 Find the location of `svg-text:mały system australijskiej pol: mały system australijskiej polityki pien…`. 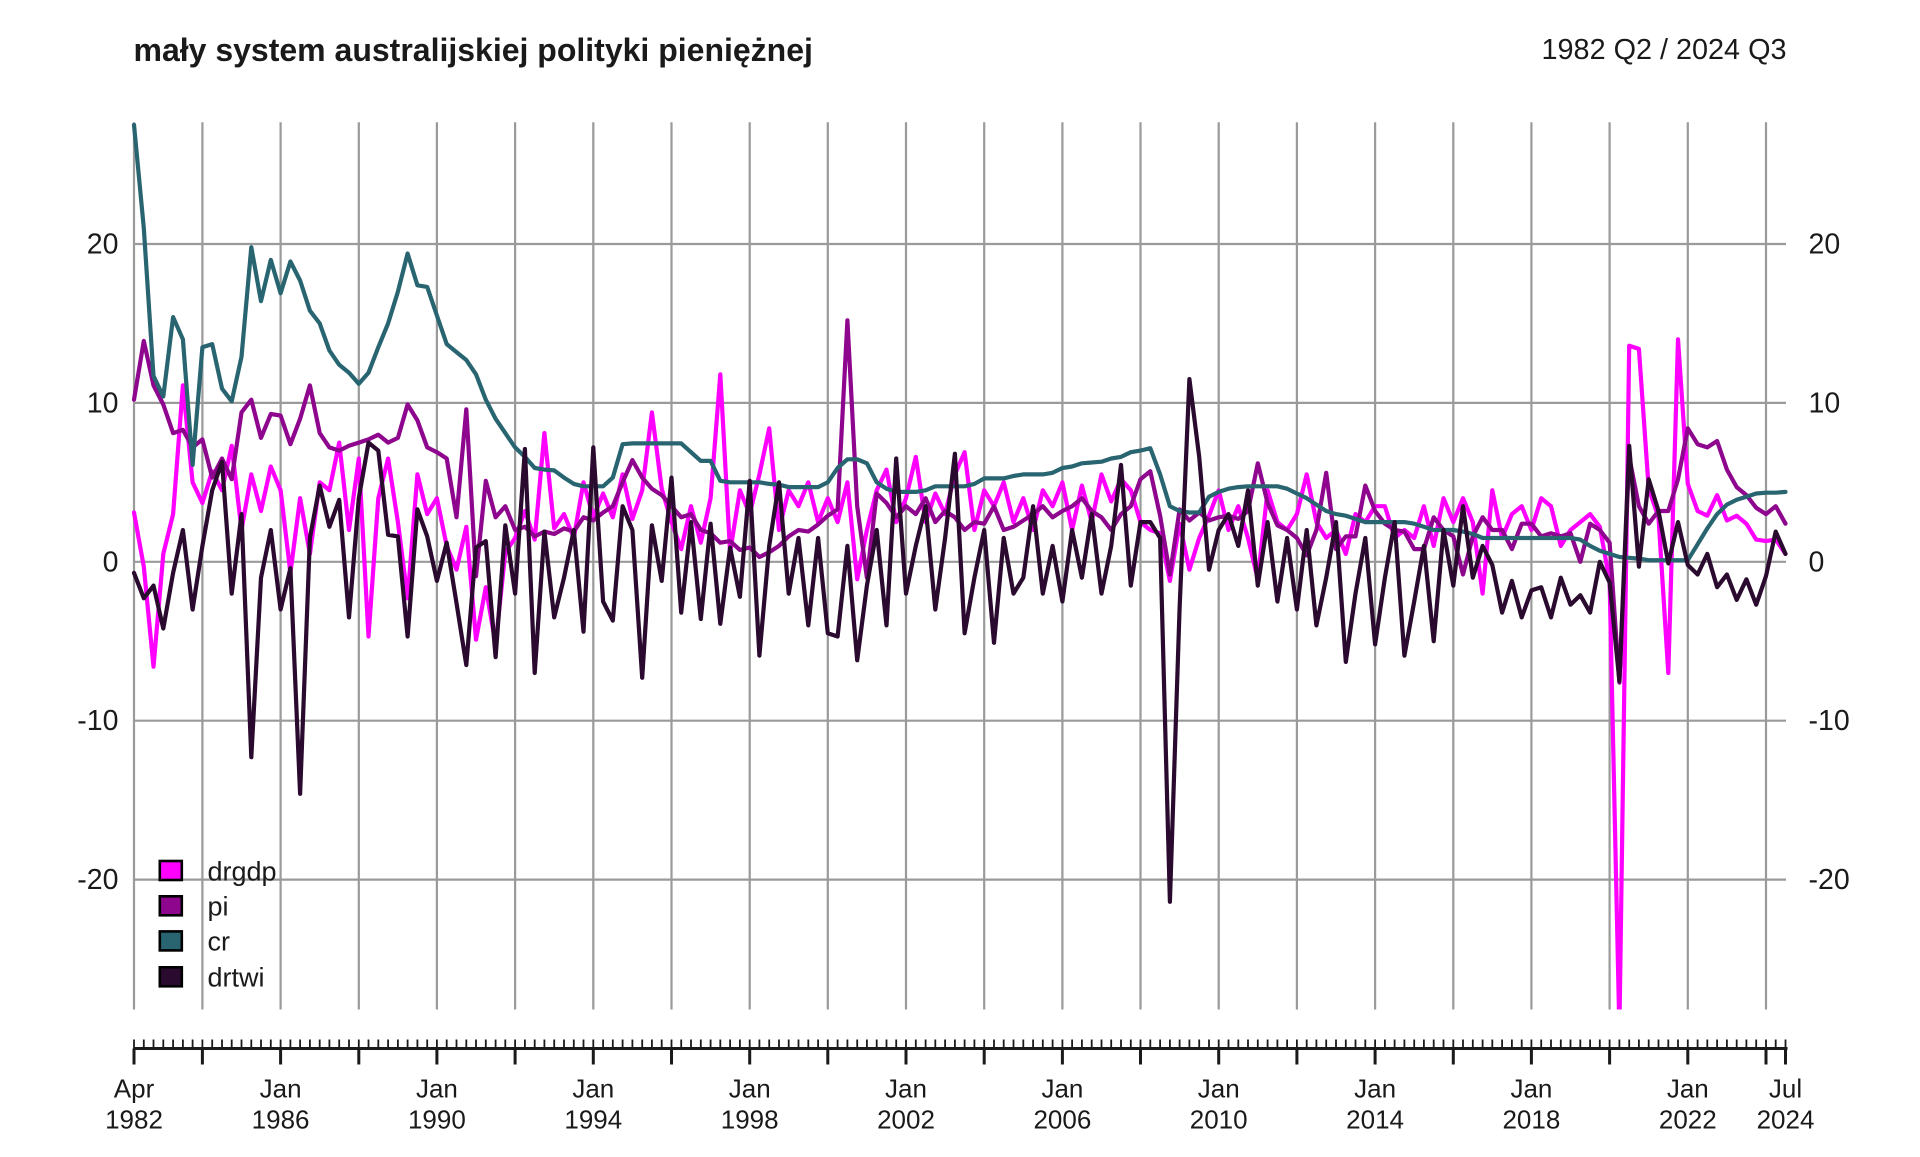

svg-text:mały system australijskiej pol: mały system australijskiej polityki pien… is located at coordinates (473, 50).